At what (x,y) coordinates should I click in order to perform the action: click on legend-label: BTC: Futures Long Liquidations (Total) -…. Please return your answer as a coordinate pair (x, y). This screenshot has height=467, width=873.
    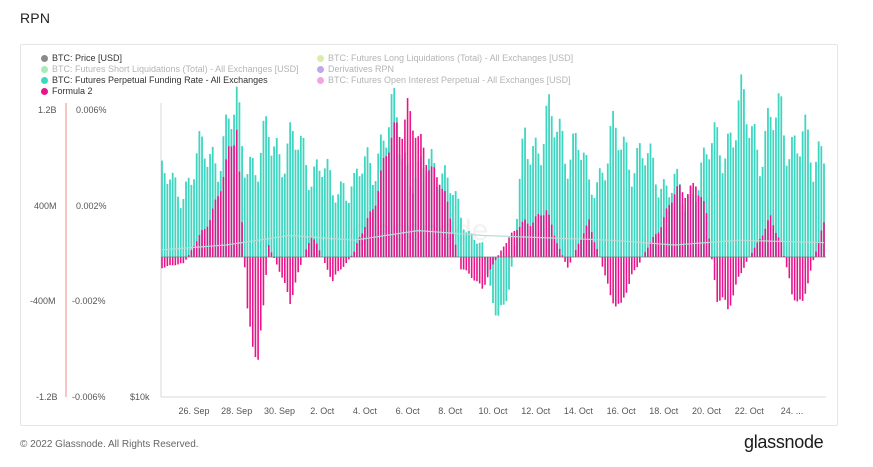
    Looking at the image, I should click on (451, 58).